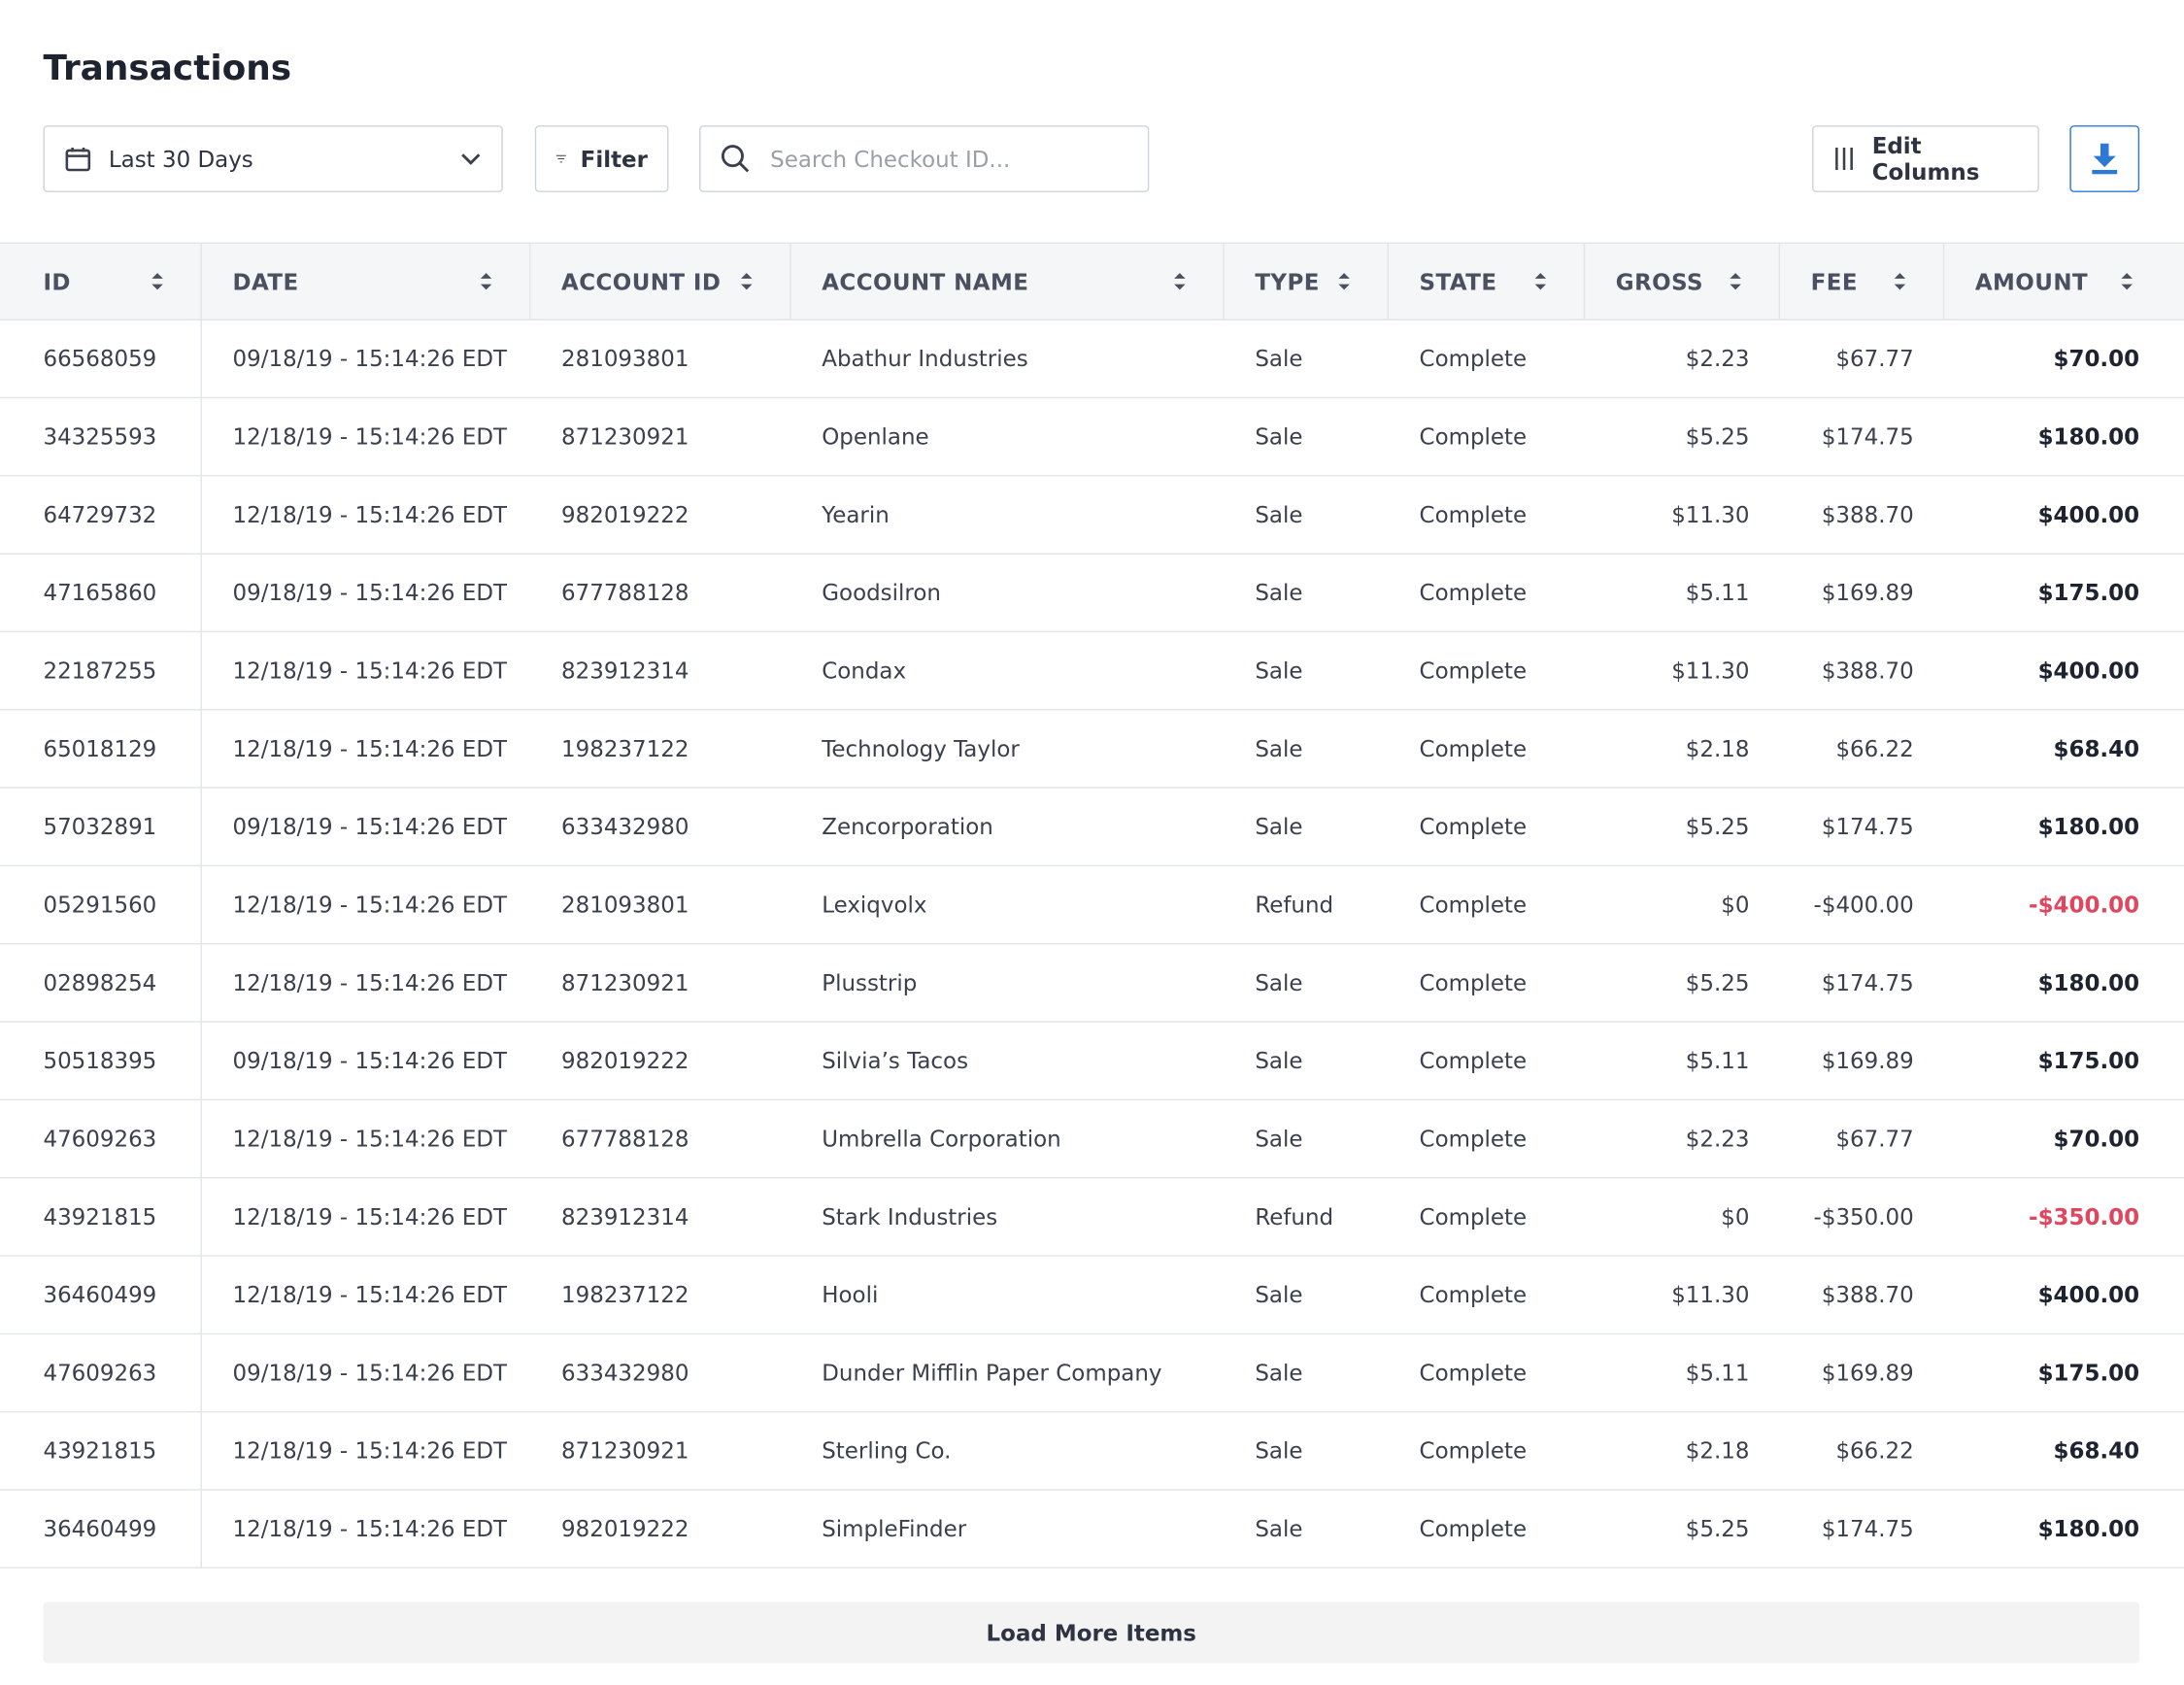 The image size is (2184, 1685). Describe the element at coordinates (265, 281) in the screenshot. I see `column-label: DATE` at that location.